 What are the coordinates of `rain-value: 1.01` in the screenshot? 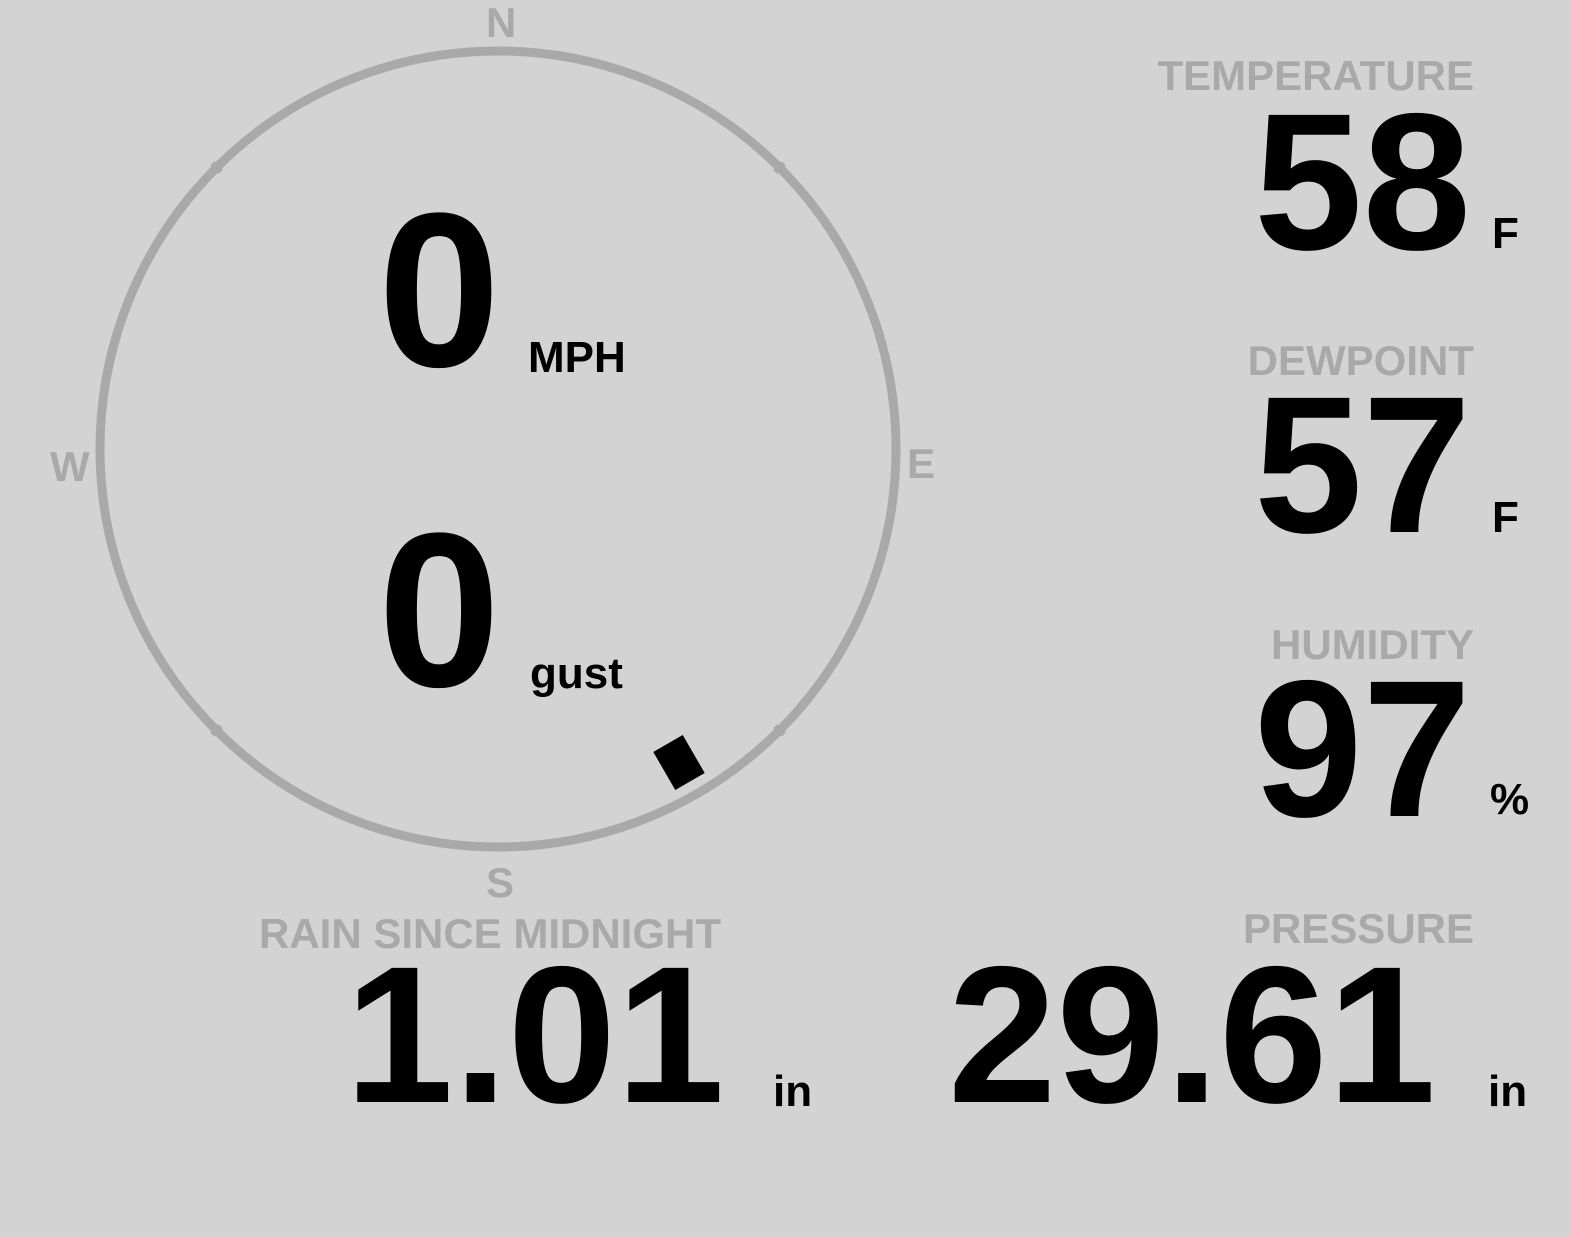 It's located at (535, 1035).